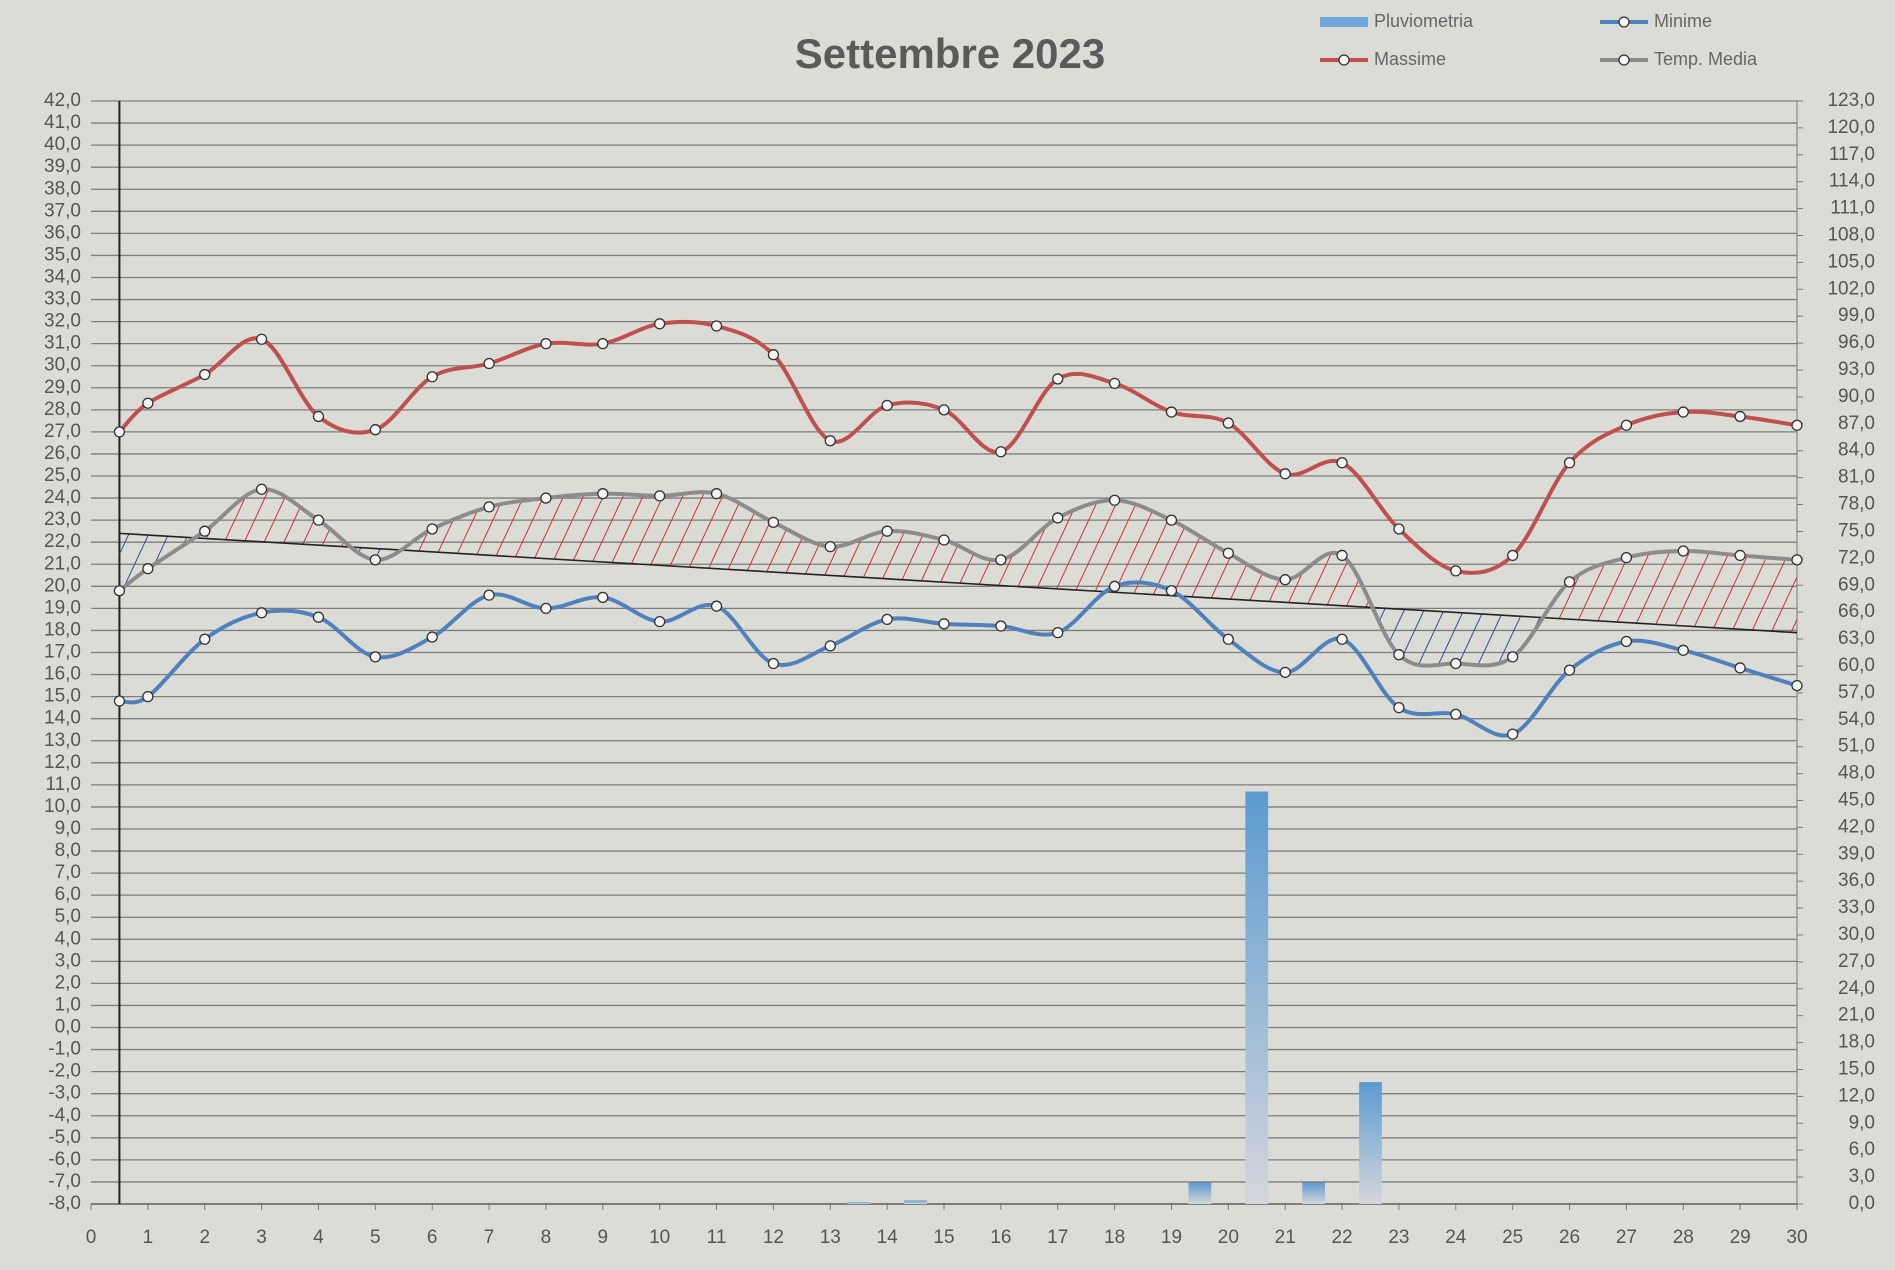 The width and height of the screenshot is (1895, 1270). Describe the element at coordinates (1856, 1042) in the screenshot. I see `y2-tick-label: 18,0` at that location.